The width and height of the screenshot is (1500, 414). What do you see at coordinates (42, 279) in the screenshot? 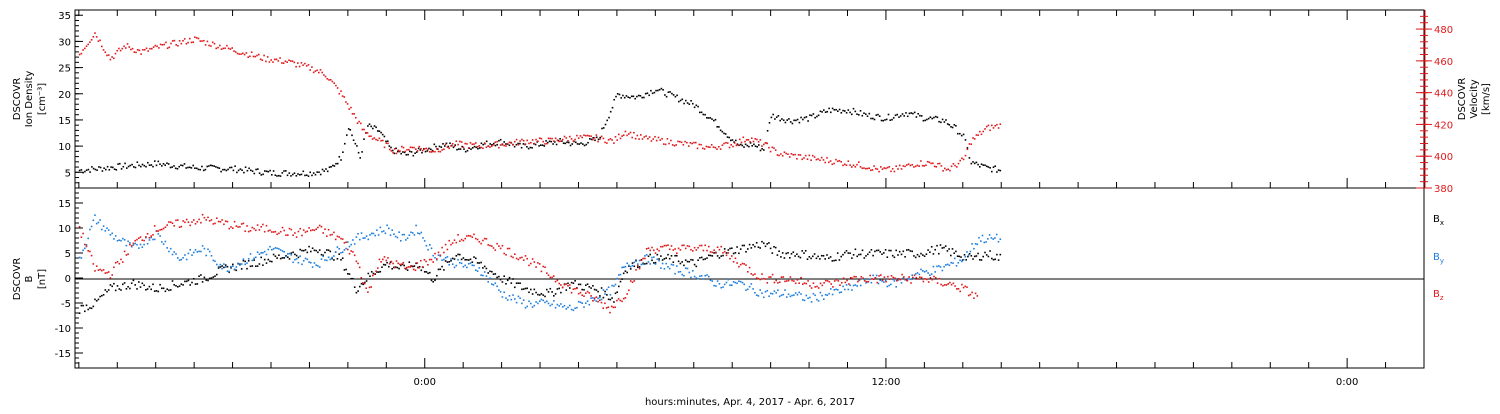
I see `bottom-left-ylabel-3: [nT]` at bounding box center [42, 279].